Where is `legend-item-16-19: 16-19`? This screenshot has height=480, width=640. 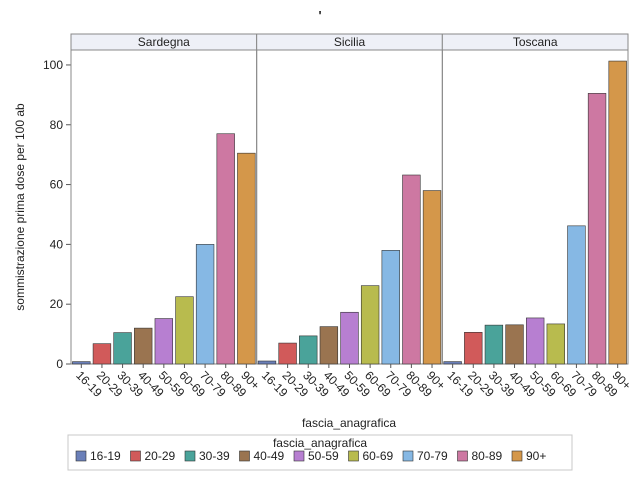 legend-item-16-19: 16-19 is located at coordinates (98, 456).